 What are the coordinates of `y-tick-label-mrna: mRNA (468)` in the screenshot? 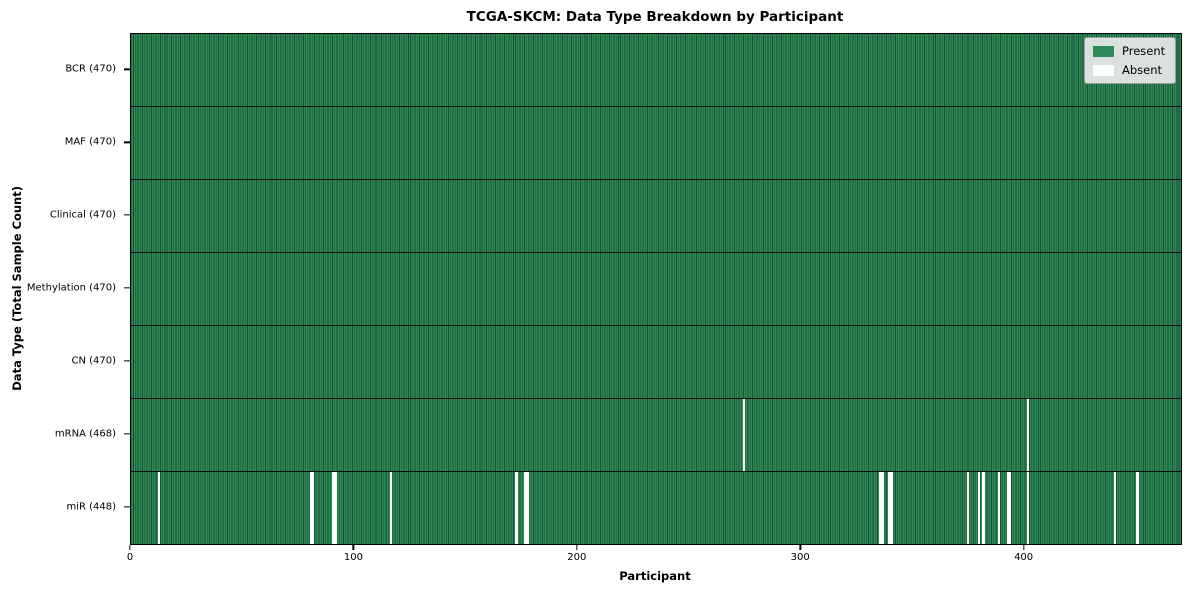 It's located at (85, 434).